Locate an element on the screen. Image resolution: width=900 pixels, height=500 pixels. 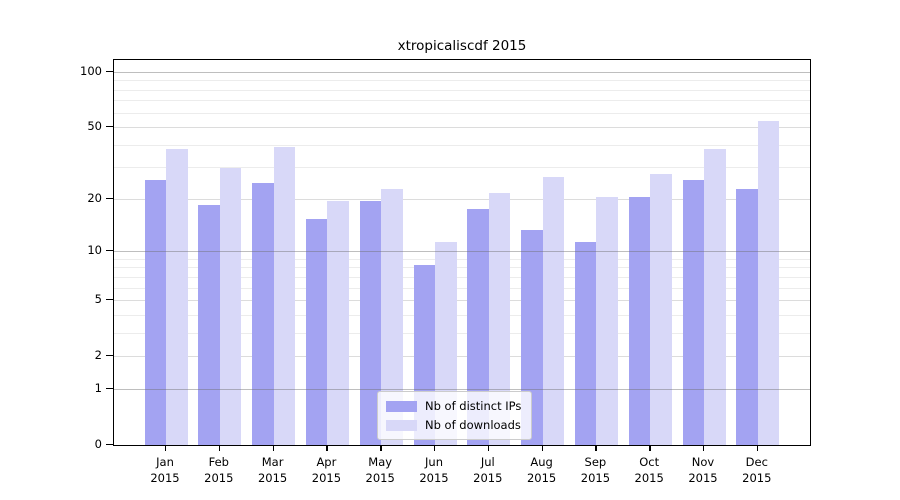
bar-aug-downloads is located at coordinates (553, 310).